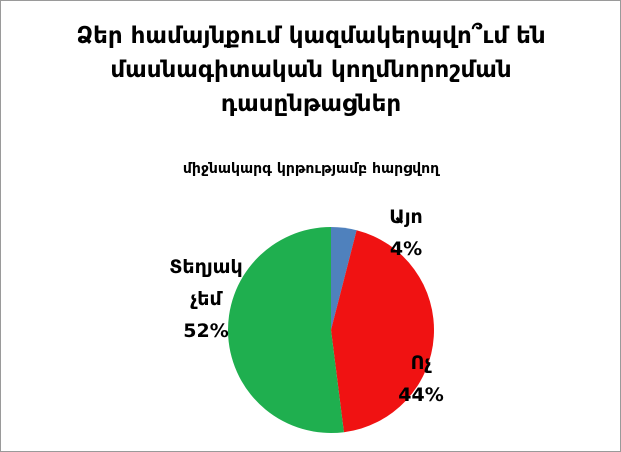  I want to click on slice-value-label: 52%, so click(206, 331).